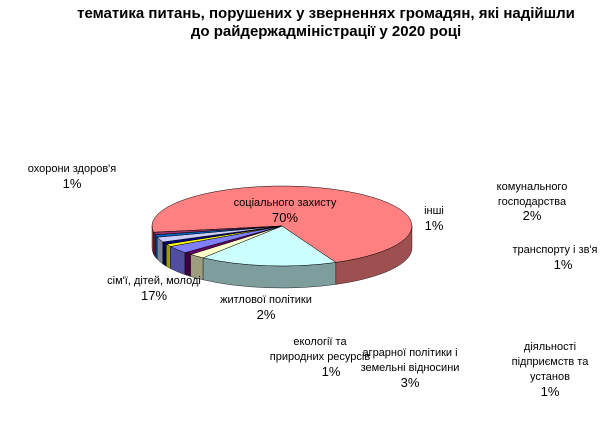  Describe the element at coordinates (532, 202) in the screenshot. I see `slice-label-communal-2: господарства` at that location.